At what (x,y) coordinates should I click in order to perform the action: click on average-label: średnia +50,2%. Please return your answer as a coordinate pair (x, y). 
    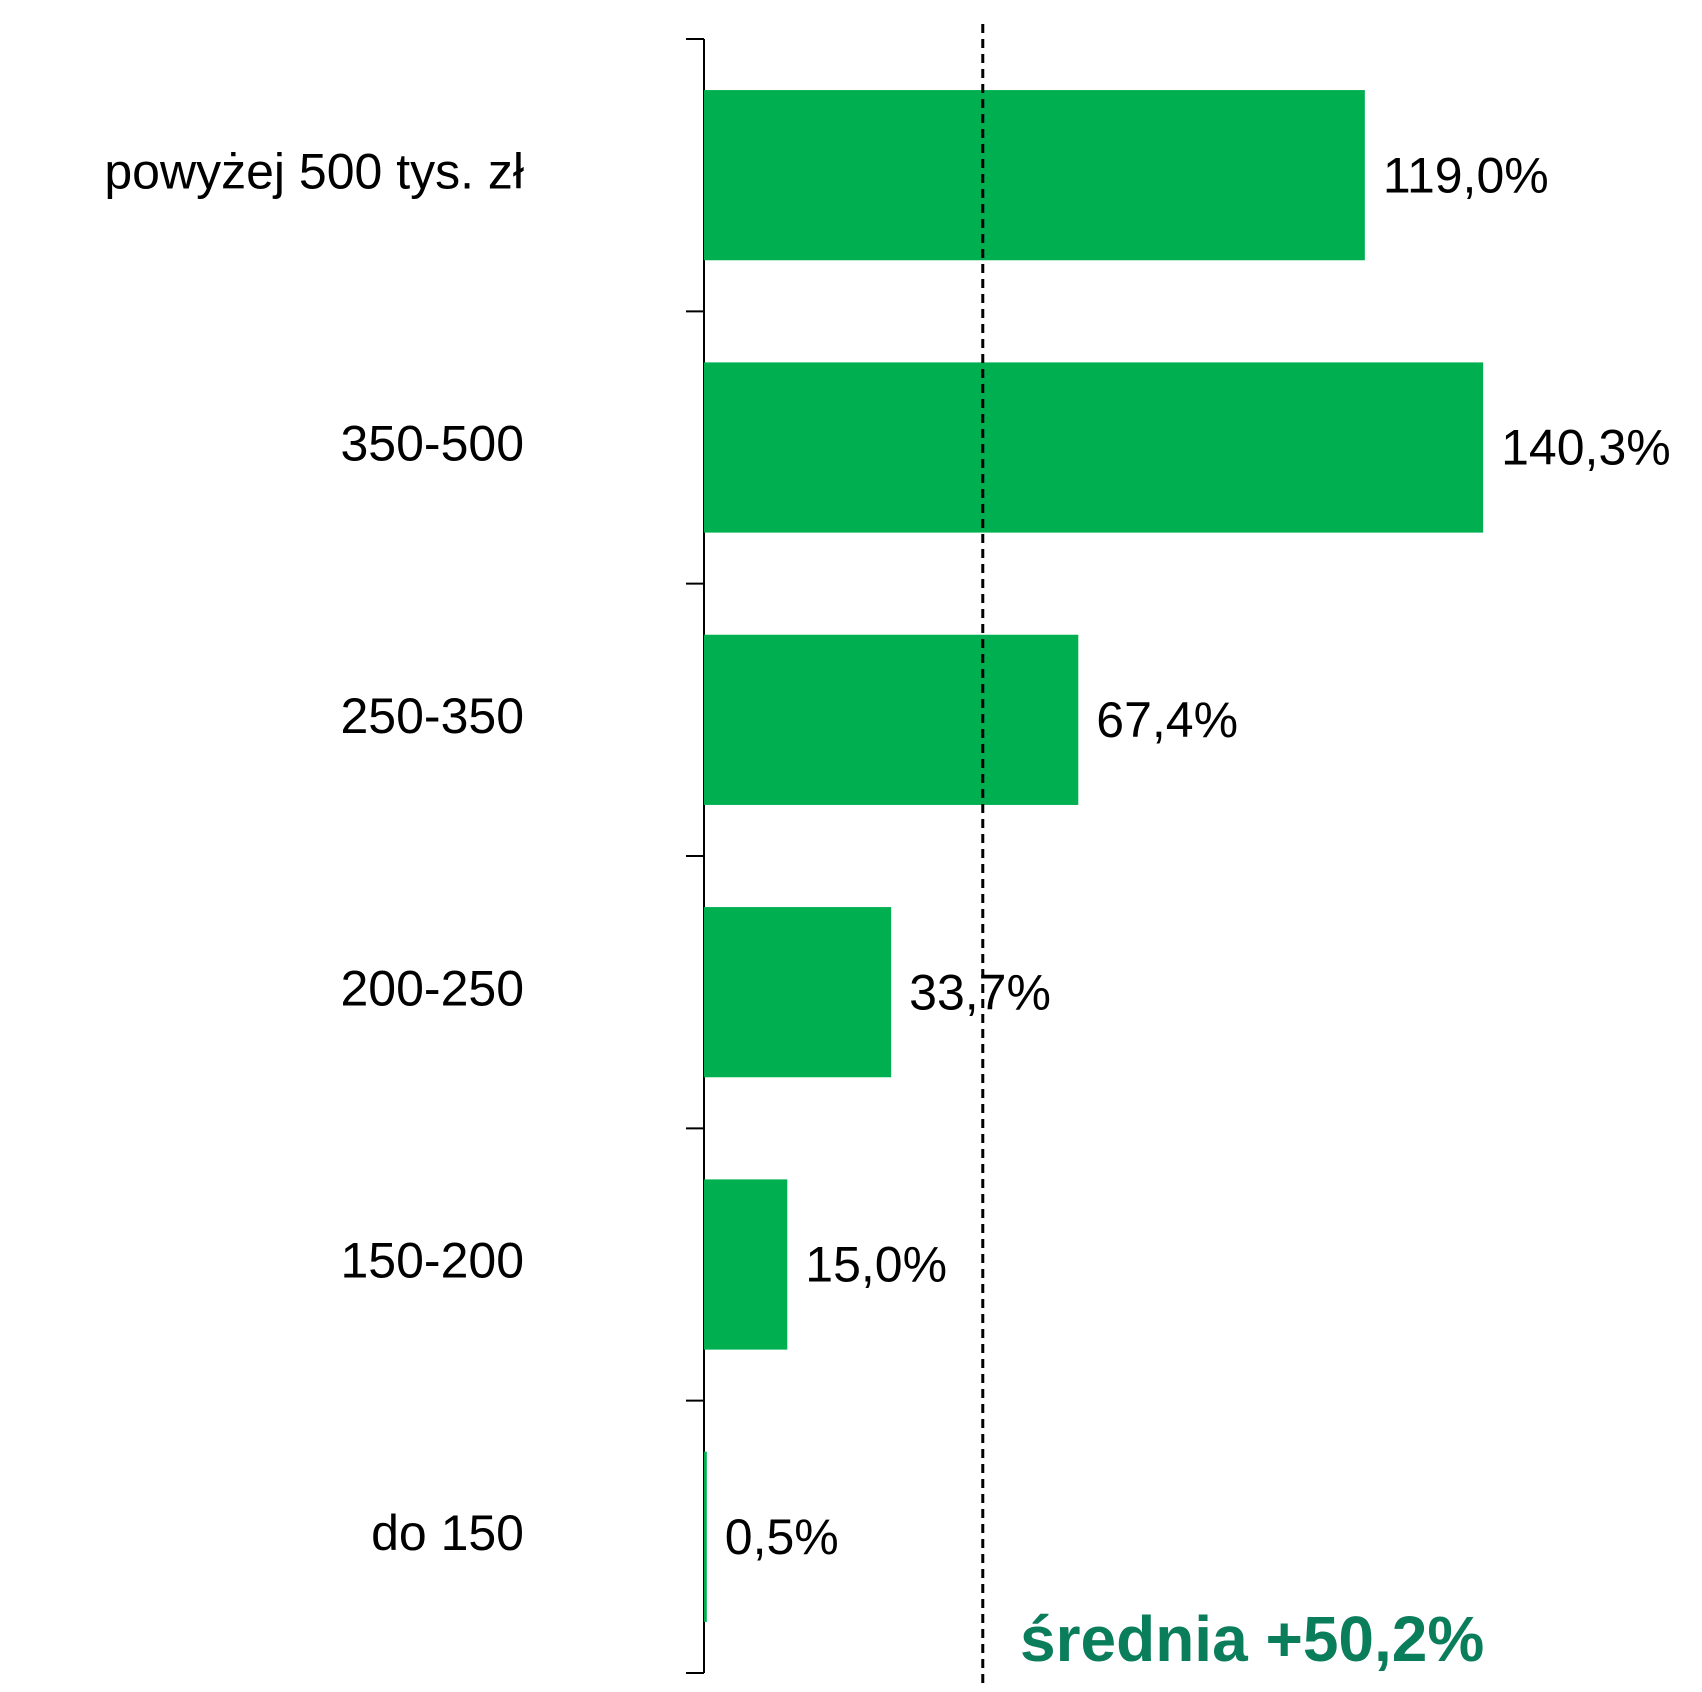
    Looking at the image, I should click on (1252, 1639).